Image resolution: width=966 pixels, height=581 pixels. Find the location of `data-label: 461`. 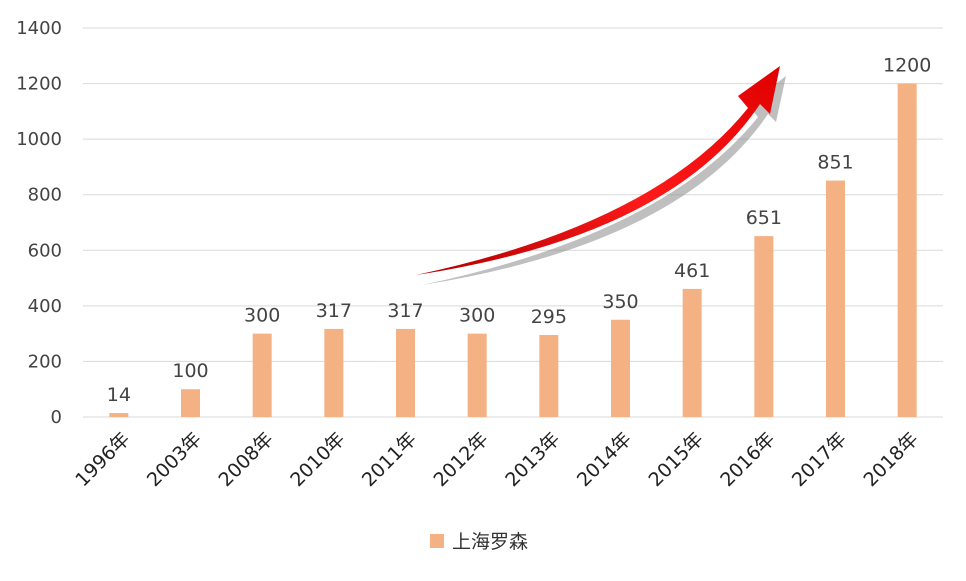

data-label: 461 is located at coordinates (692, 271).